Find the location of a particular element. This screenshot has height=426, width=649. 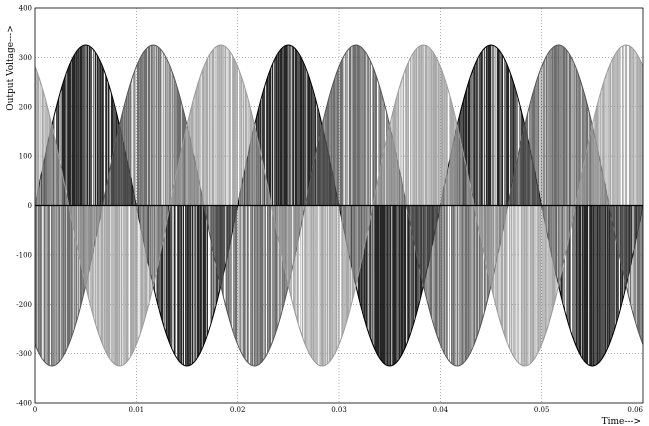

x-tick-label: 0.03 is located at coordinates (339, 410).